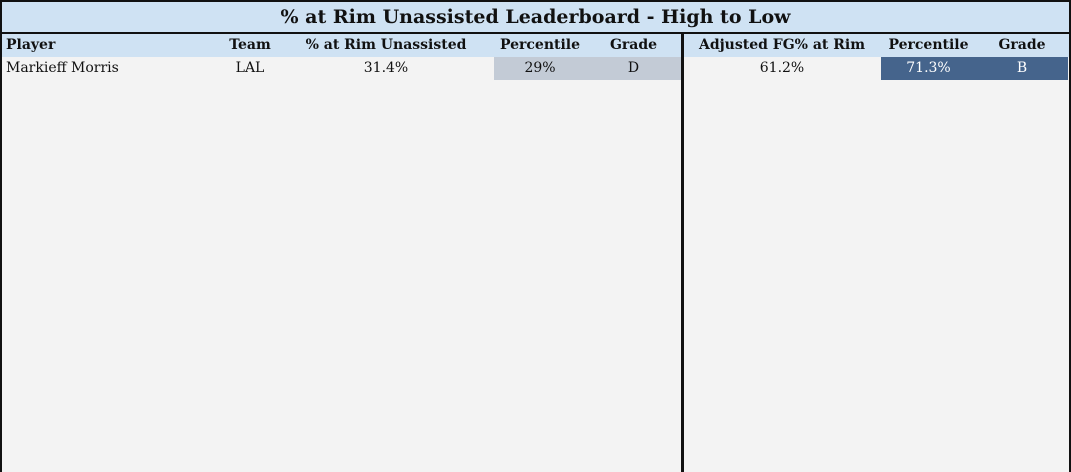 The image size is (1071, 472). Describe the element at coordinates (386, 45) in the screenshot. I see `column-header: % at Rim Unassisted` at that location.